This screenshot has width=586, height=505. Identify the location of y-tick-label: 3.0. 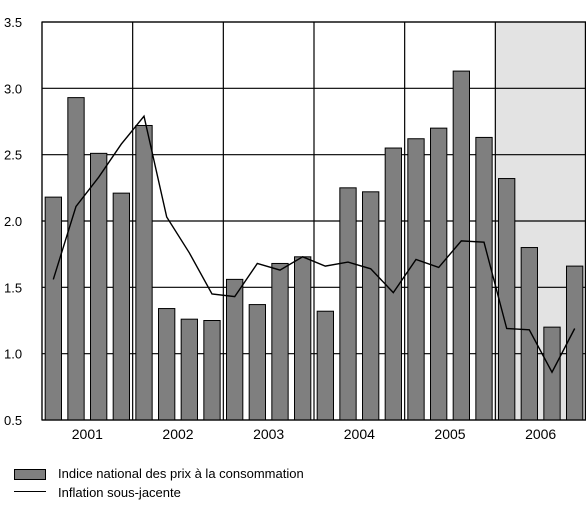
(13, 88).